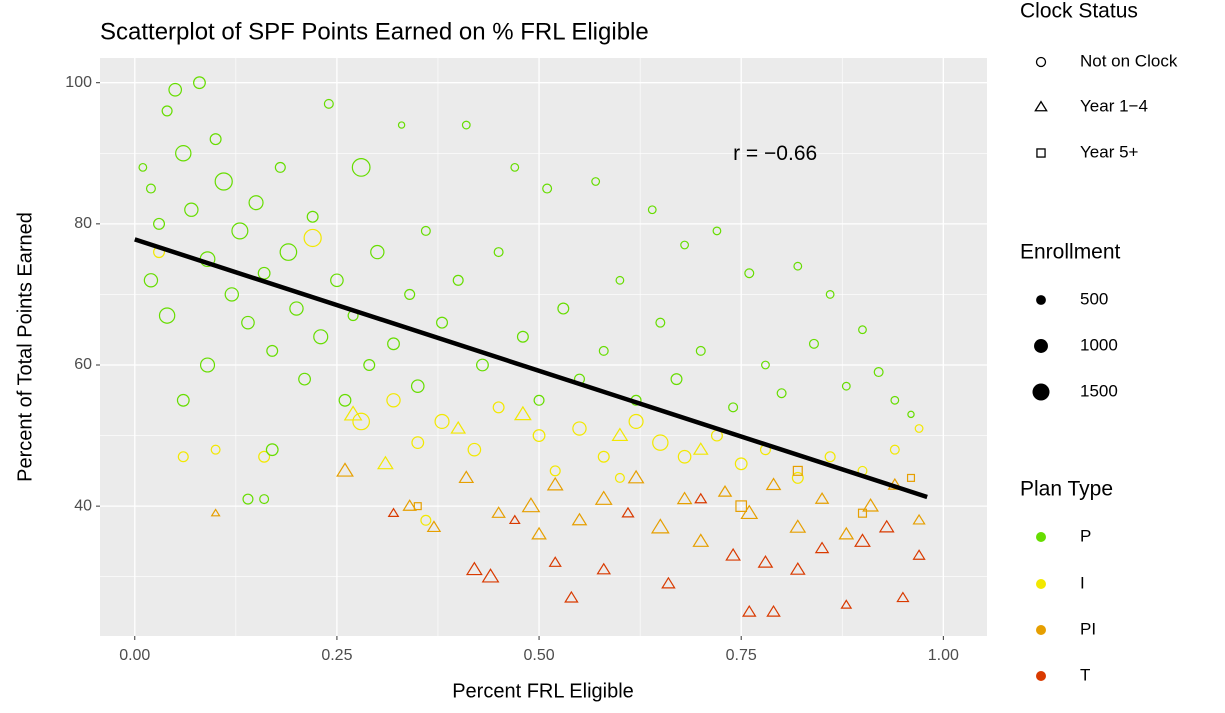 This screenshot has width=1225, height=713. I want to click on legend-title: Plan Type, so click(1066, 489).